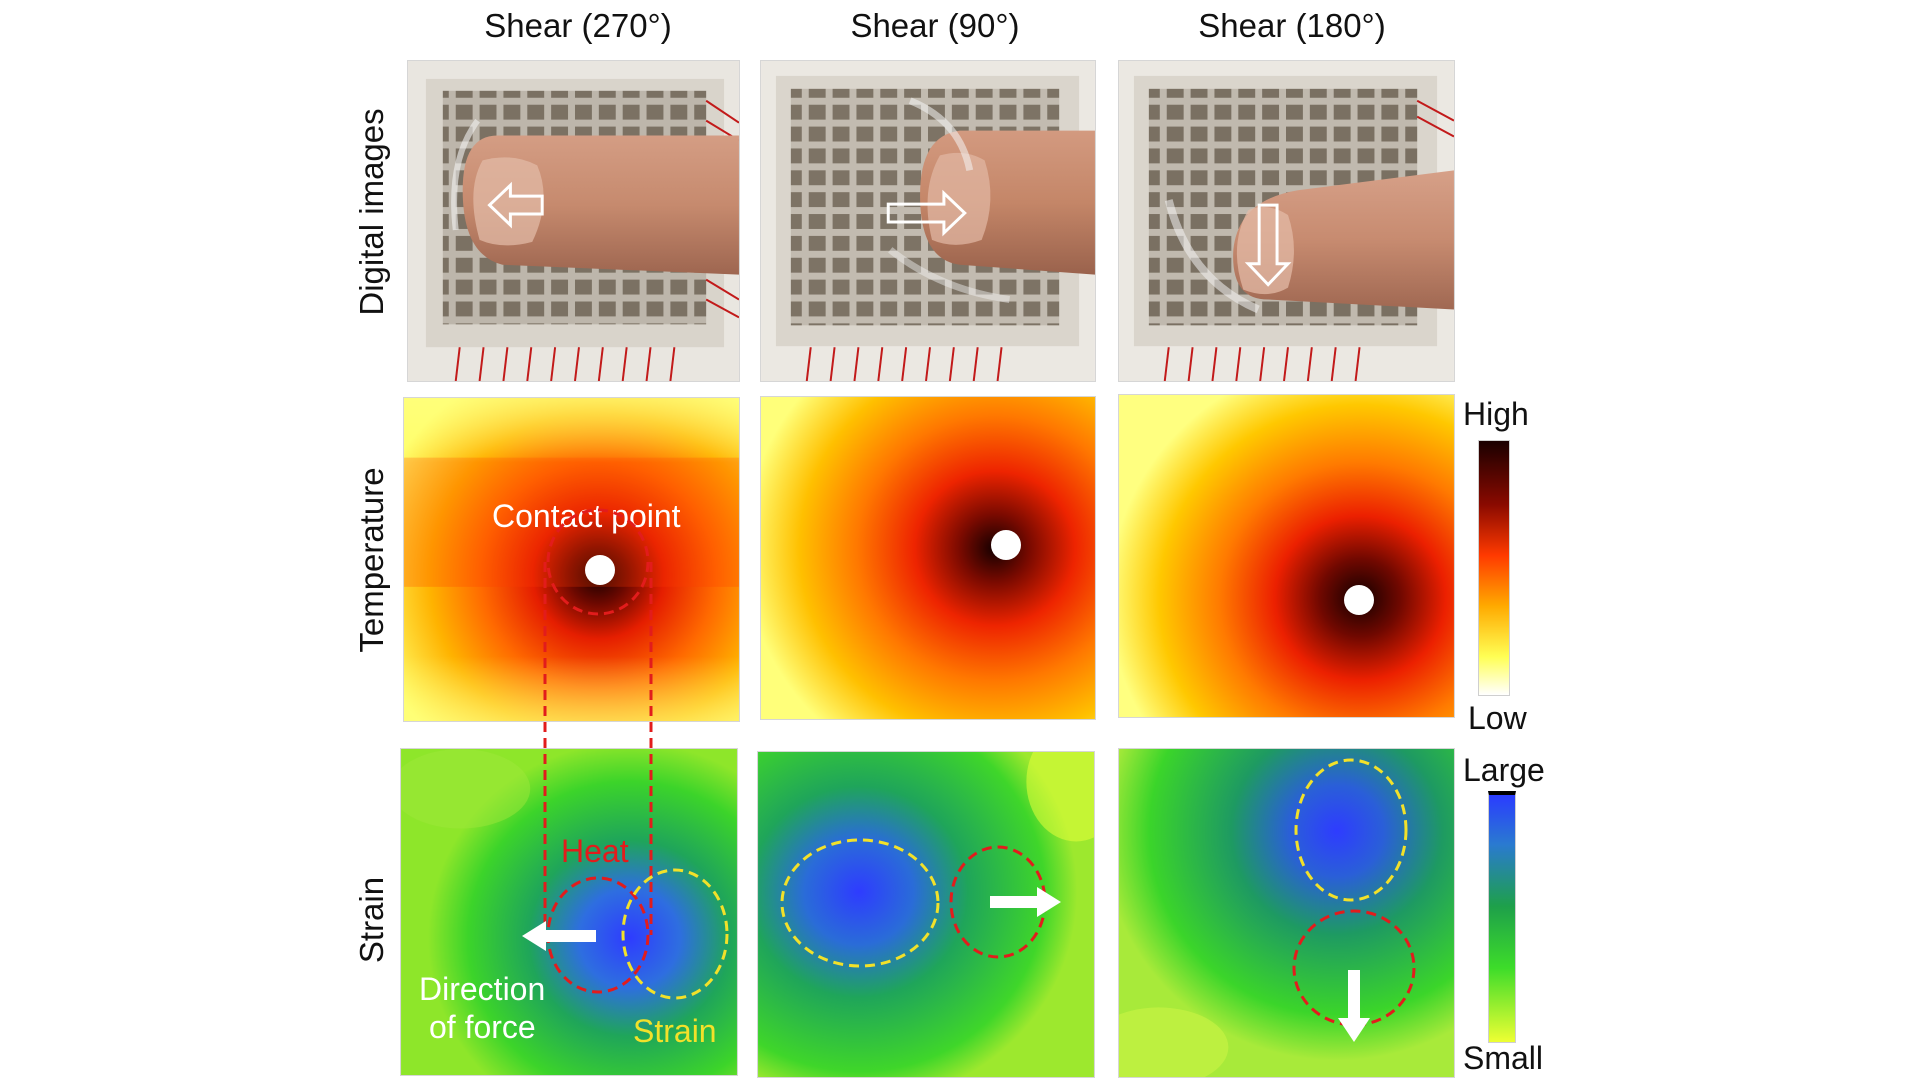 The width and height of the screenshot is (1920, 1090). I want to click on column-title-shear-270: Shear (270°), so click(578, 25).